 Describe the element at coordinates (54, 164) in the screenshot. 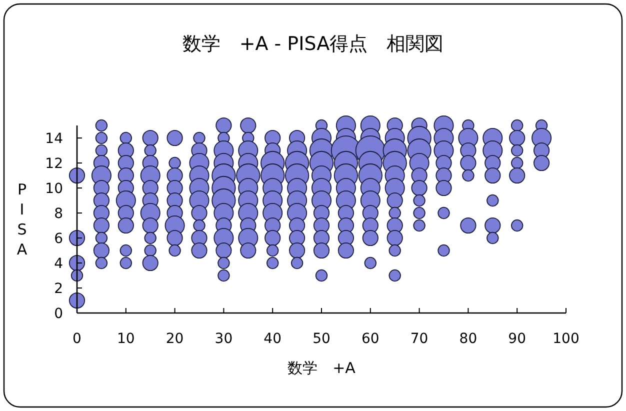

I see `y-tick-label: 12` at that location.